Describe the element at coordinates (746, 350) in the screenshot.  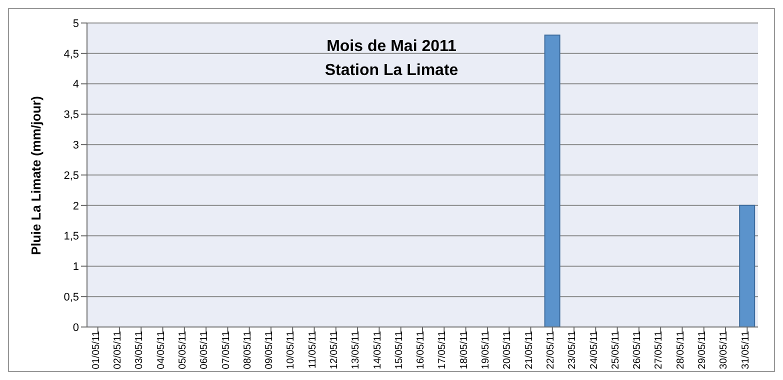
I see `x-tick-label: 31/05/11` at that location.